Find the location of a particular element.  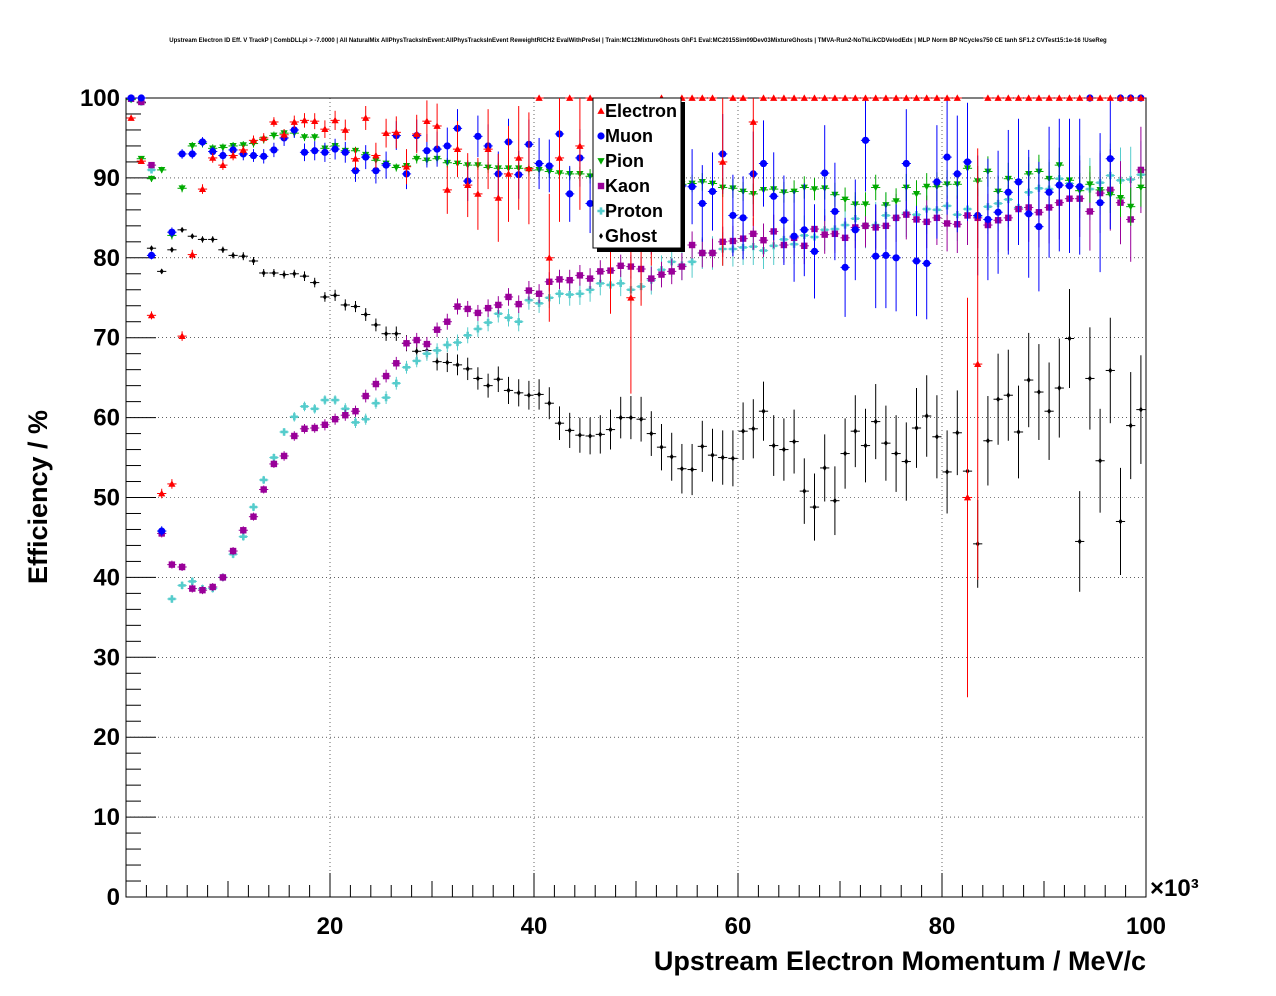

legend-marker is located at coordinates (601, 236).